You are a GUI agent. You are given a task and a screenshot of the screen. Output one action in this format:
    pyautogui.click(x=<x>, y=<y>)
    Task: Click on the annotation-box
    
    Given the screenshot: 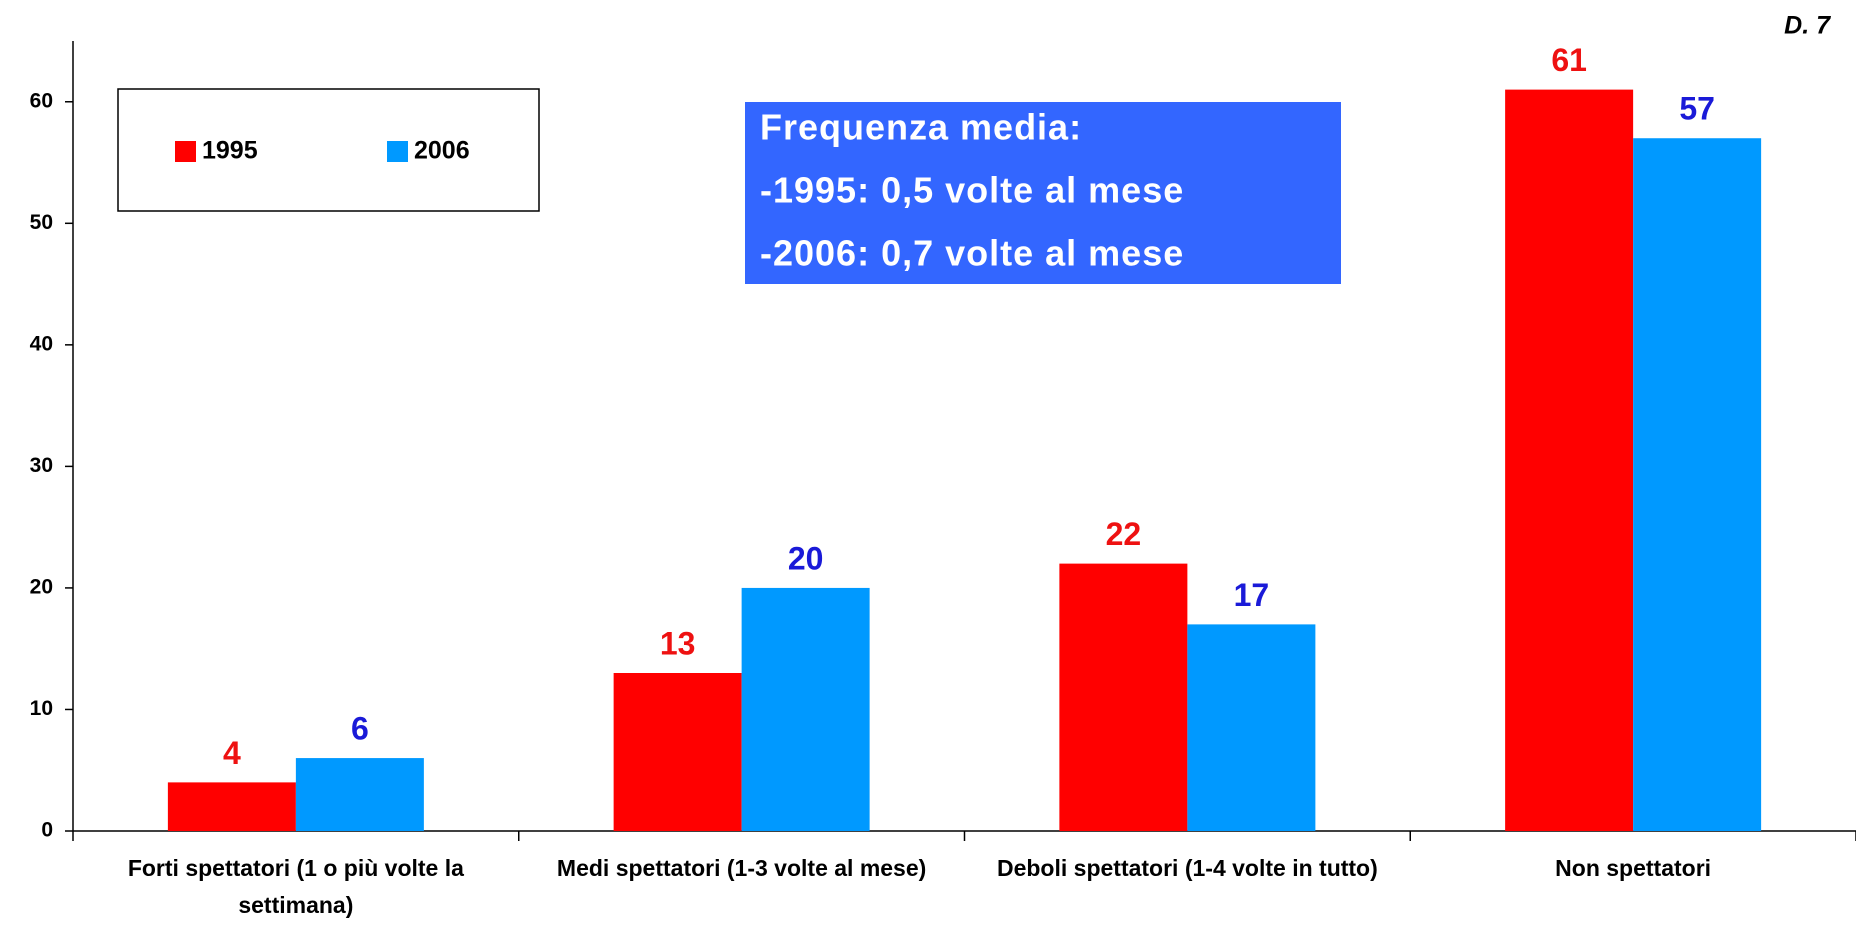 What is the action you would take?
    pyautogui.click(x=1043, y=193)
    